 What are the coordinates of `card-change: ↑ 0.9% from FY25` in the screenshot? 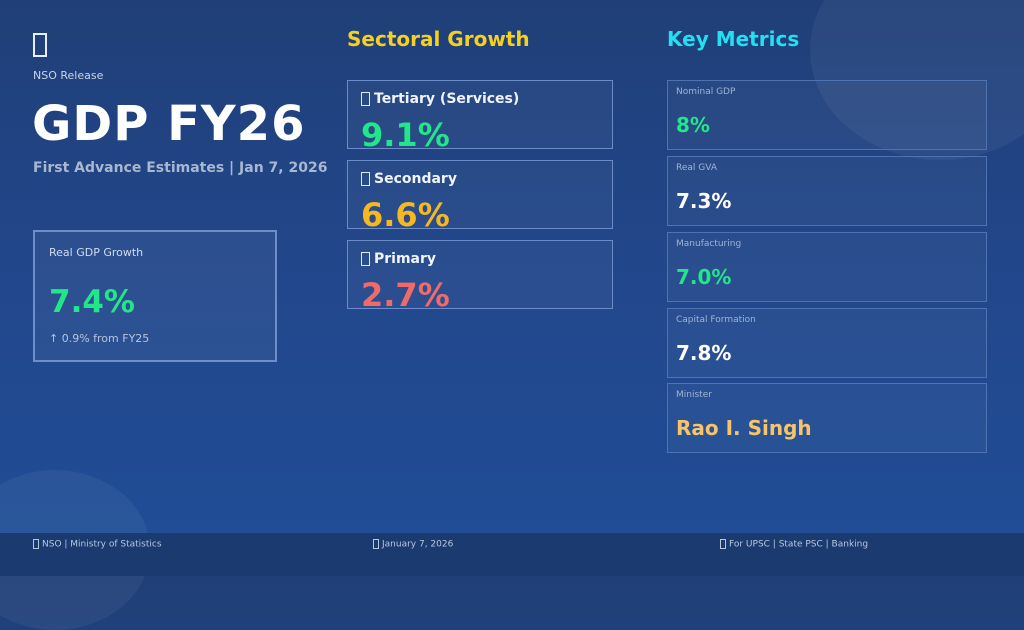 It's located at (99, 338).